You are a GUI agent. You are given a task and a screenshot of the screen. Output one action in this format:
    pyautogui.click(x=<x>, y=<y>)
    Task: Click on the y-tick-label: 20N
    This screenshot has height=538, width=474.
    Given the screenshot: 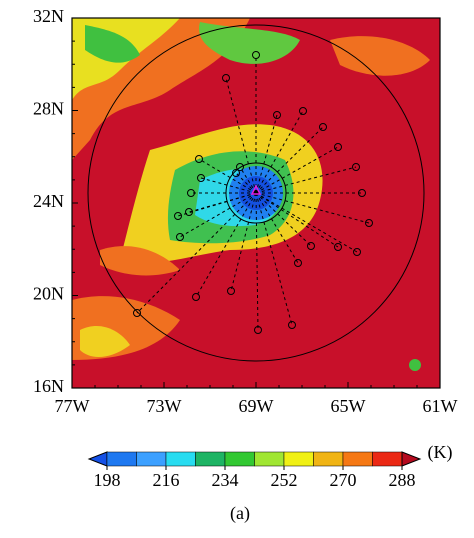 What is the action you would take?
    pyautogui.click(x=48, y=294)
    